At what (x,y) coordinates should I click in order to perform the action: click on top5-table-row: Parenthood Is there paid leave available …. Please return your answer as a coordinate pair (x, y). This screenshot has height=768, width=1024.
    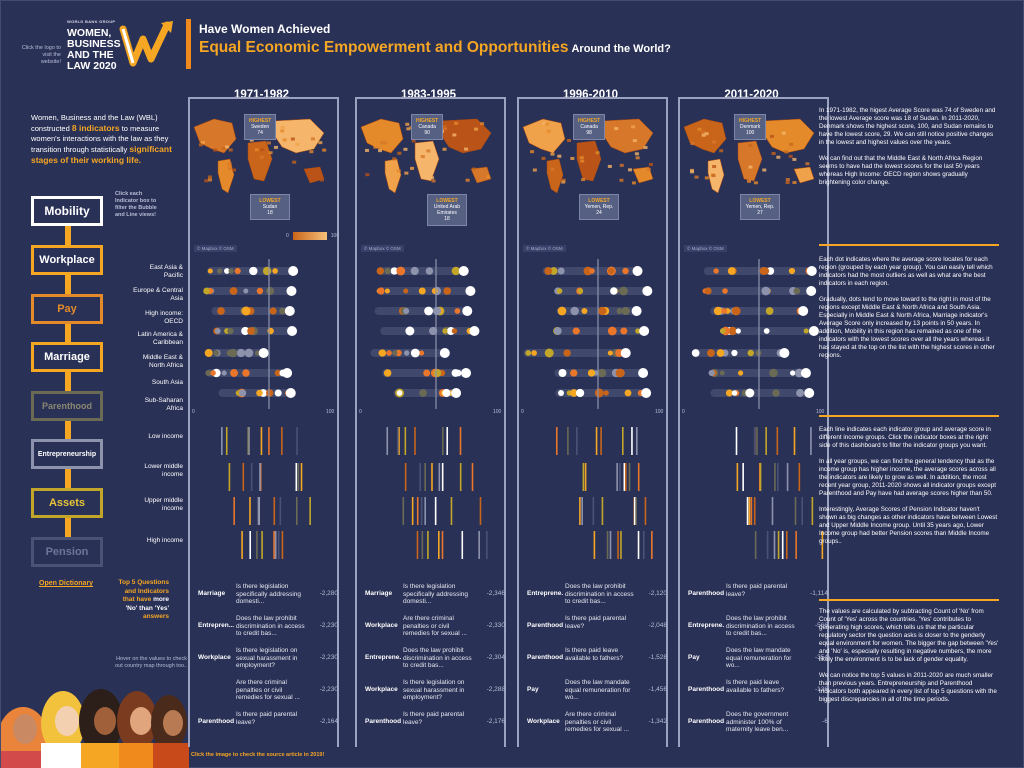
    Looking at the image, I should click on (758, 691).